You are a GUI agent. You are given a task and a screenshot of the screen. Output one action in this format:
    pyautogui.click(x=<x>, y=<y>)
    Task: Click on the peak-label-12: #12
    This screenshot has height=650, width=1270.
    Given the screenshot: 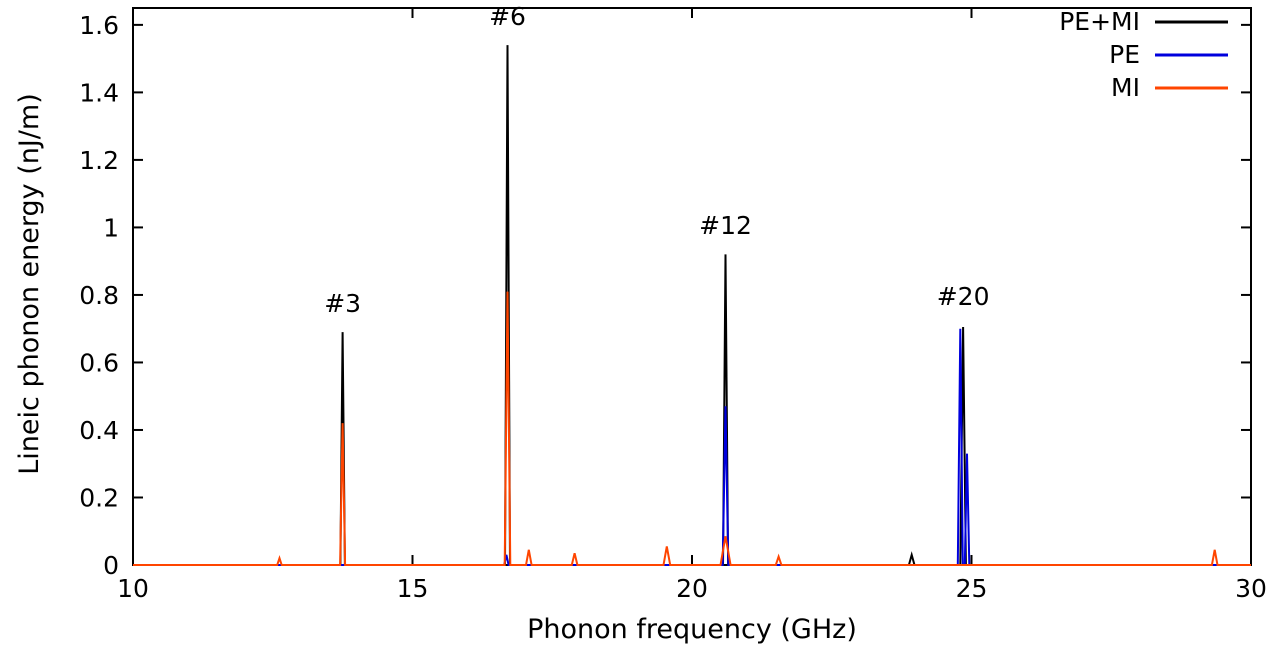 What is the action you would take?
    pyautogui.click(x=725, y=225)
    